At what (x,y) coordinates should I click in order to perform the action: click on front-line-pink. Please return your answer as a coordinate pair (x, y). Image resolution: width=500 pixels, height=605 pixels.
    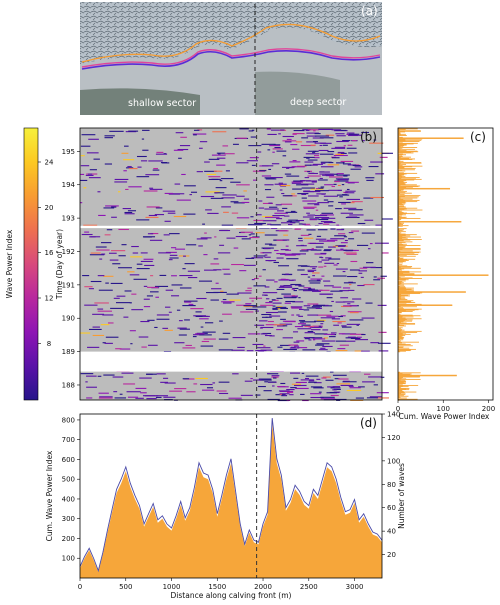
    Looking at the image, I should click on (231, 58).